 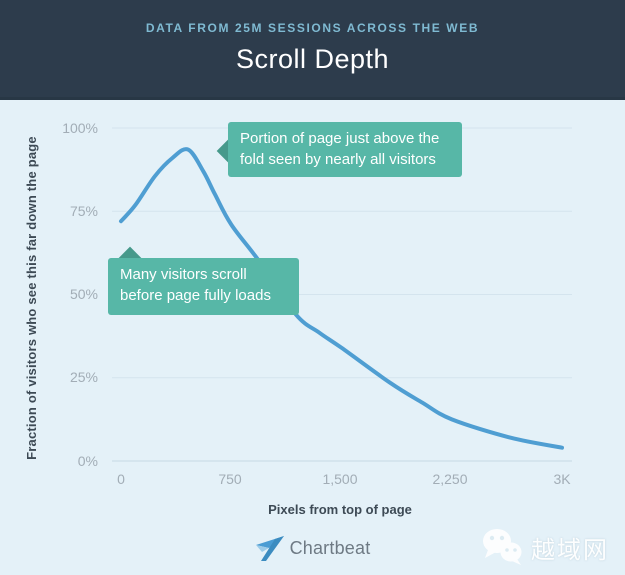 What do you see at coordinates (87, 461) in the screenshot?
I see `y-tick-label: 0%` at bounding box center [87, 461].